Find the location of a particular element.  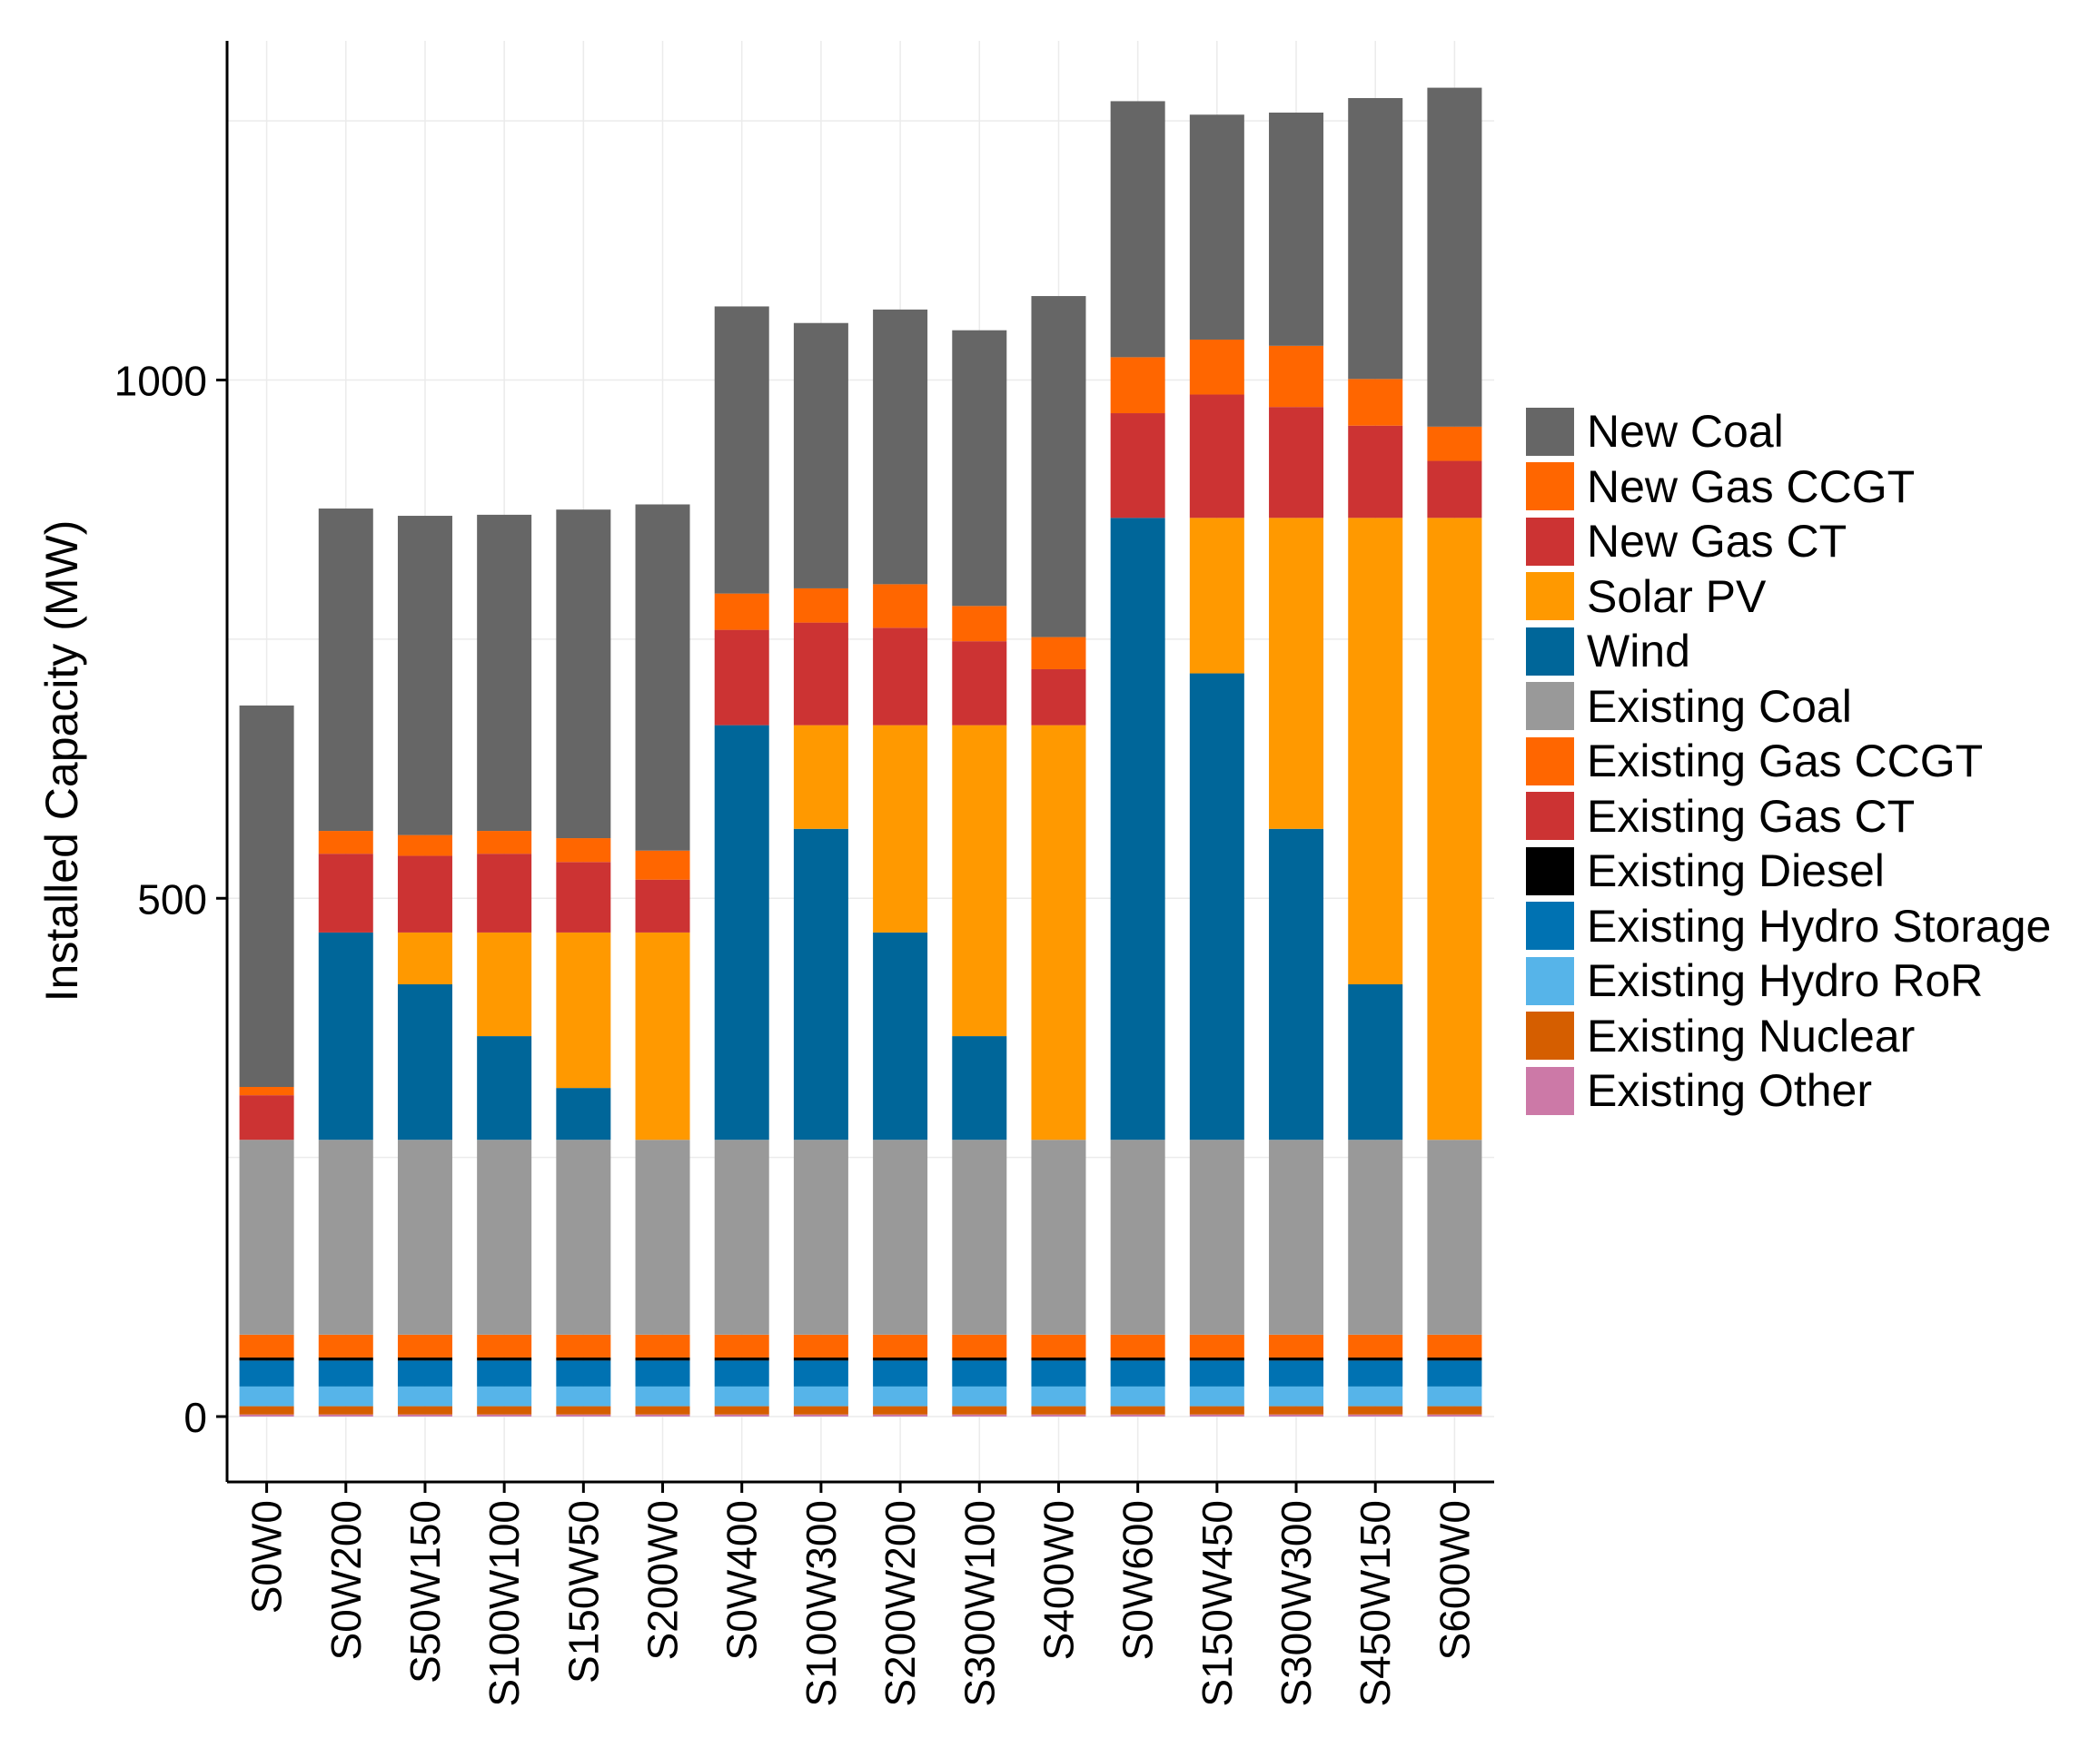

bar-segment-existing-gas-ccgt-s200w0 is located at coordinates (662, 1346).